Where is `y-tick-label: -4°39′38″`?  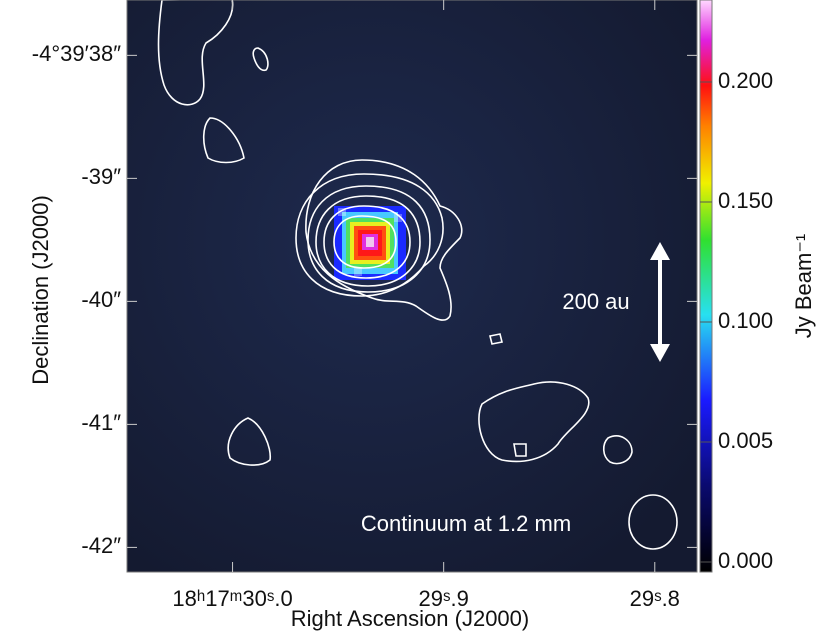
y-tick-label: -4°39′38″ is located at coordinates (76, 53).